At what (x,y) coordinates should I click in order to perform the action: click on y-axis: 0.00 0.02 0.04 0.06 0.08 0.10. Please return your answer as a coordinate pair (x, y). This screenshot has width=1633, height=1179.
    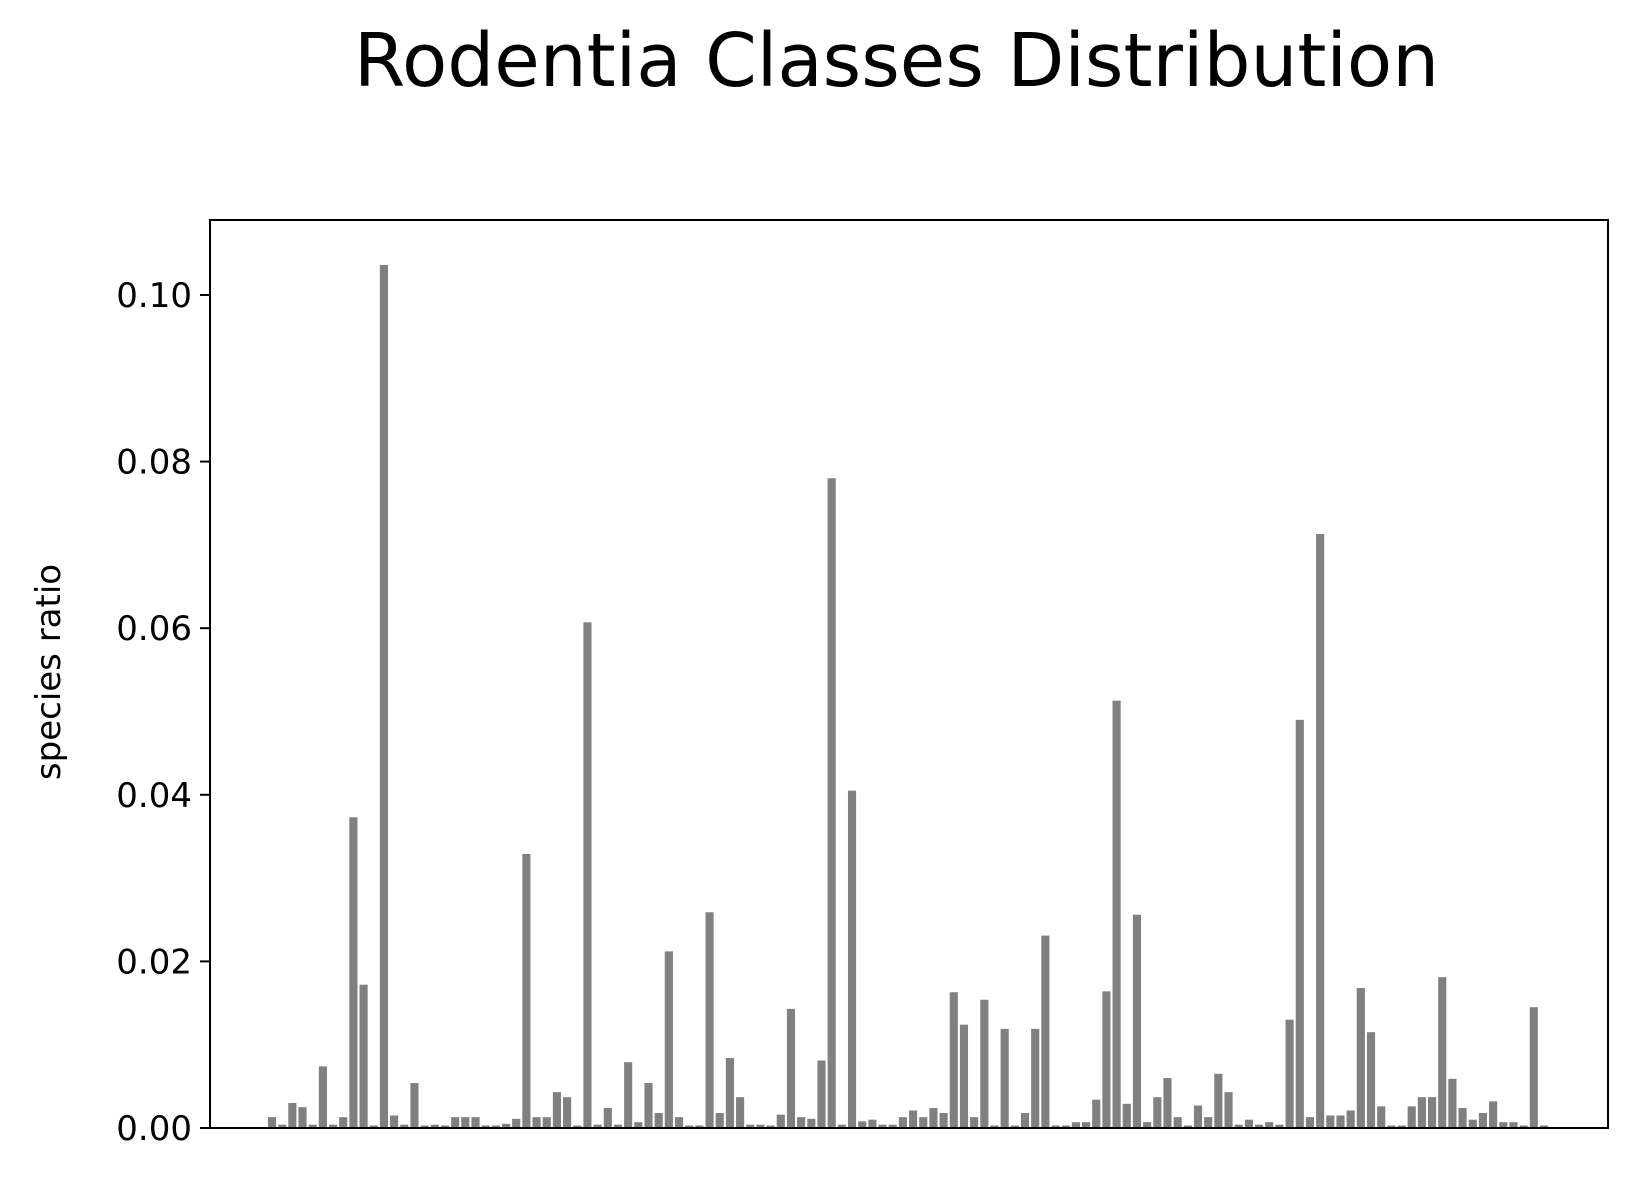
    Looking at the image, I should click on (163, 712).